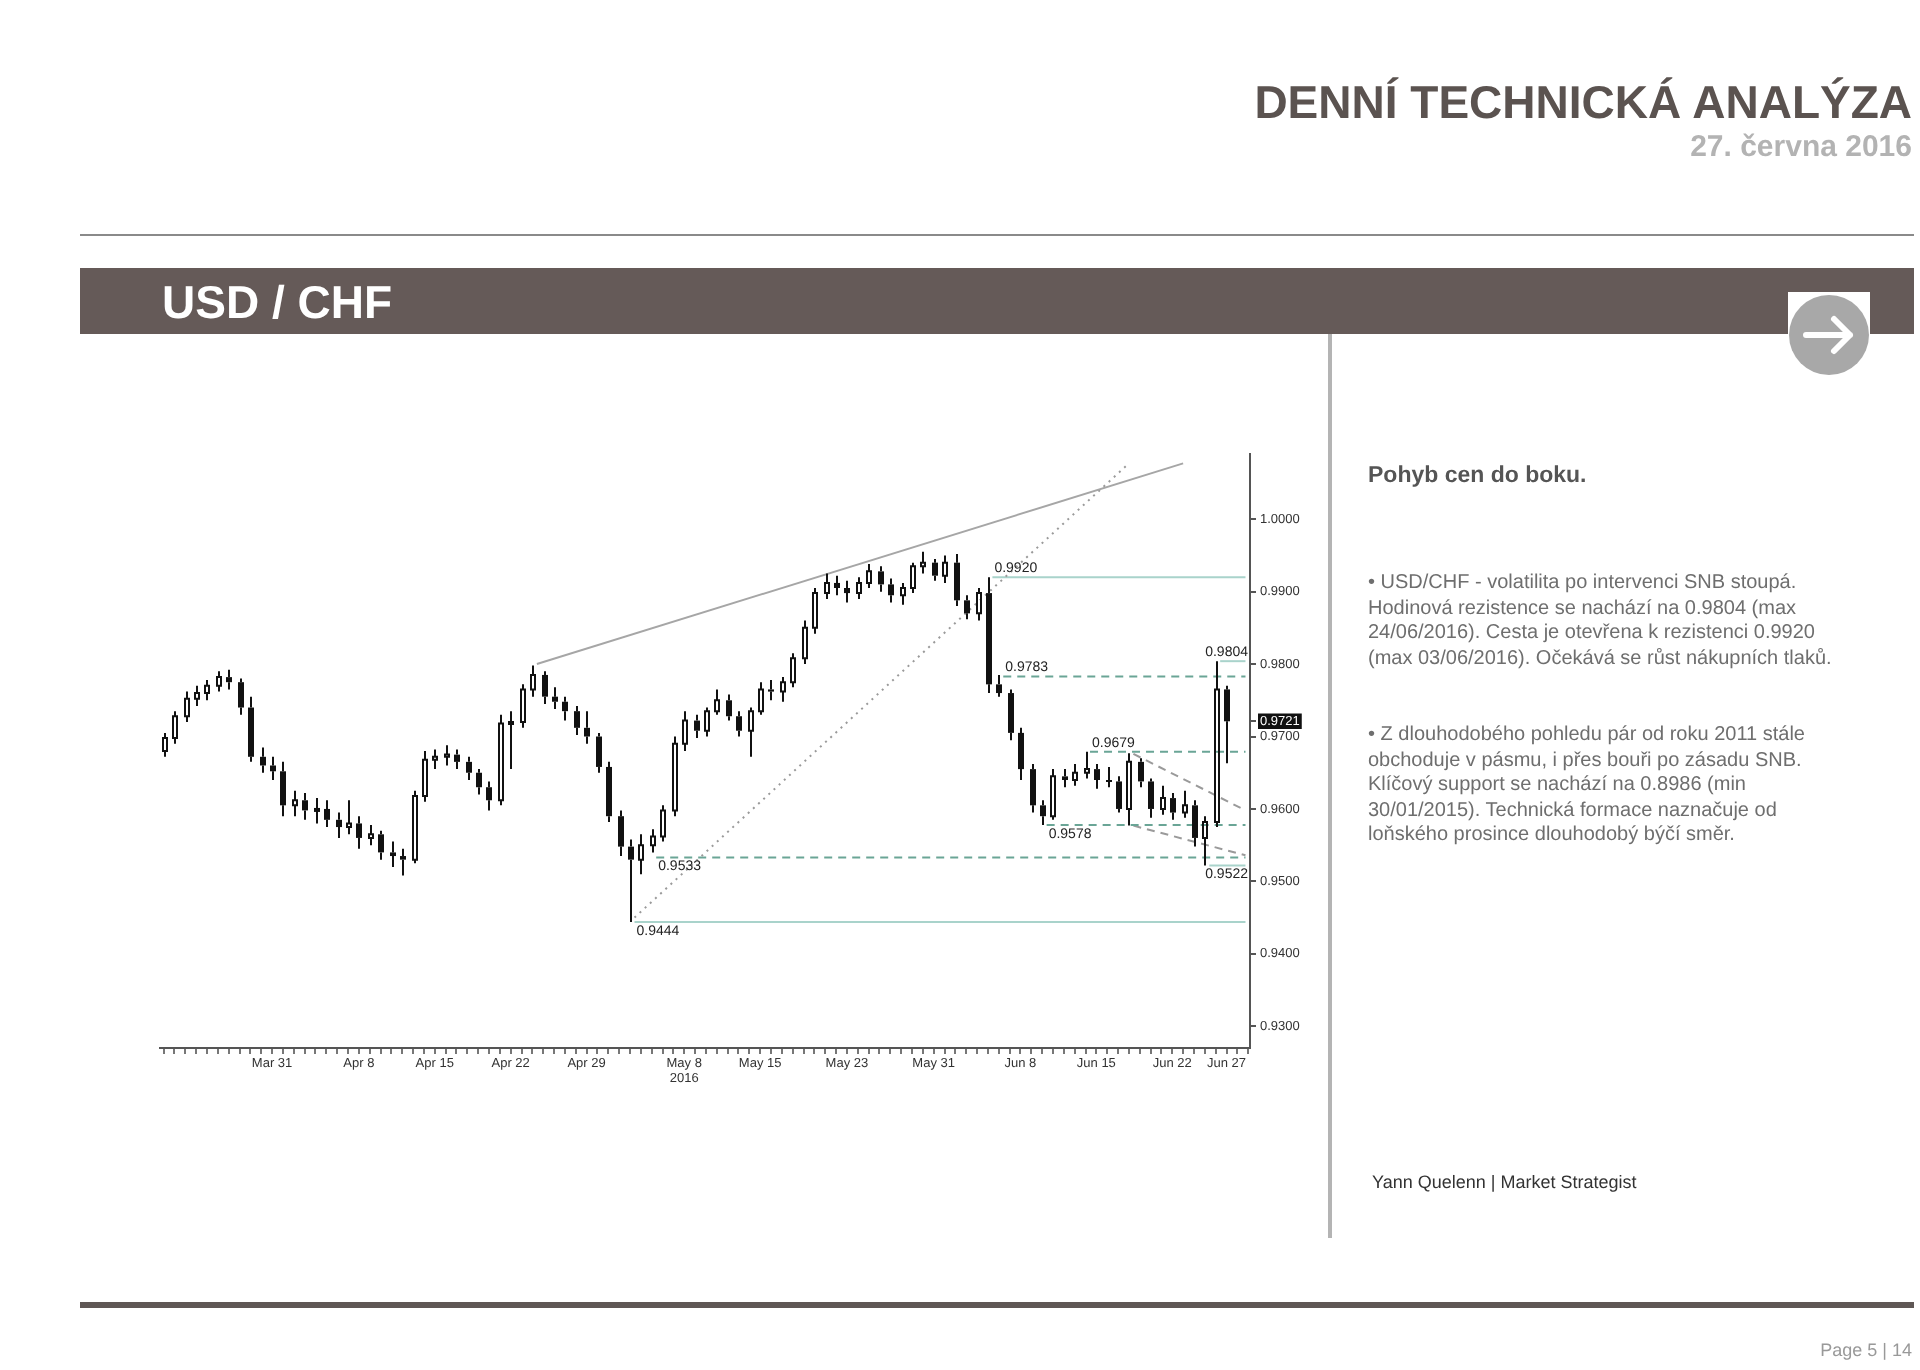 The image size is (1920, 1370). Describe the element at coordinates (1504, 1183) in the screenshot. I see `text: Yann Quelenn | Market Strategist` at that location.